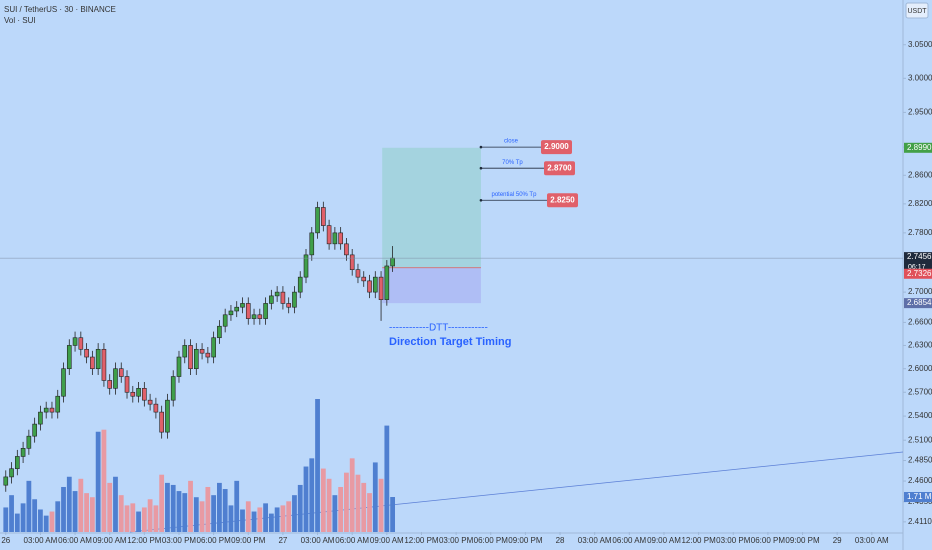  What do you see at coordinates (920, 439) in the screenshot?
I see `y-tick-label: 2.5100` at bounding box center [920, 439].